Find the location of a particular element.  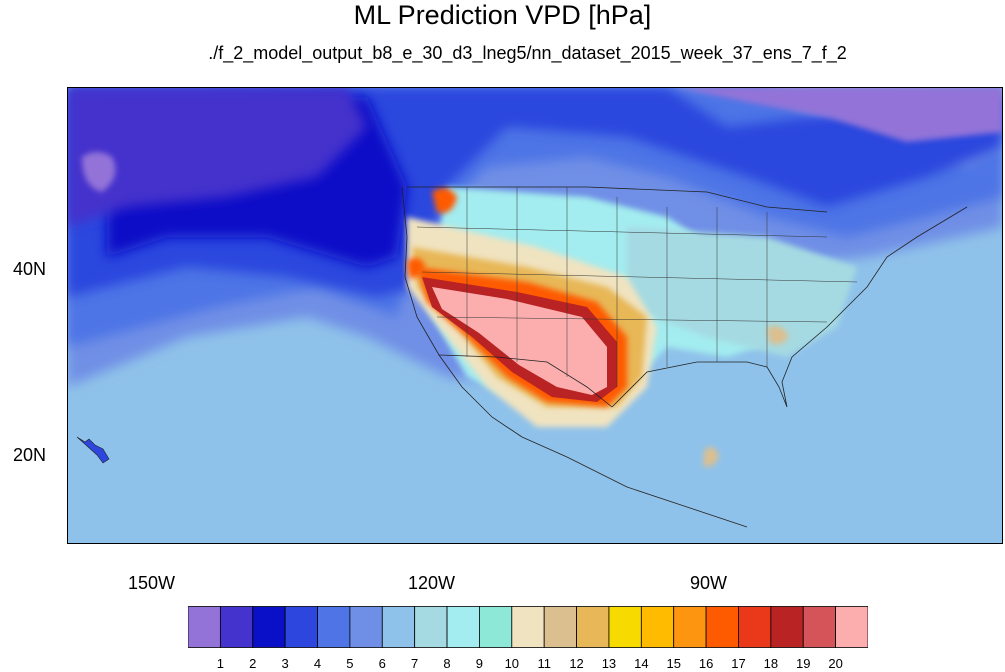

colorbar-tick-label: 1 is located at coordinates (220, 663).